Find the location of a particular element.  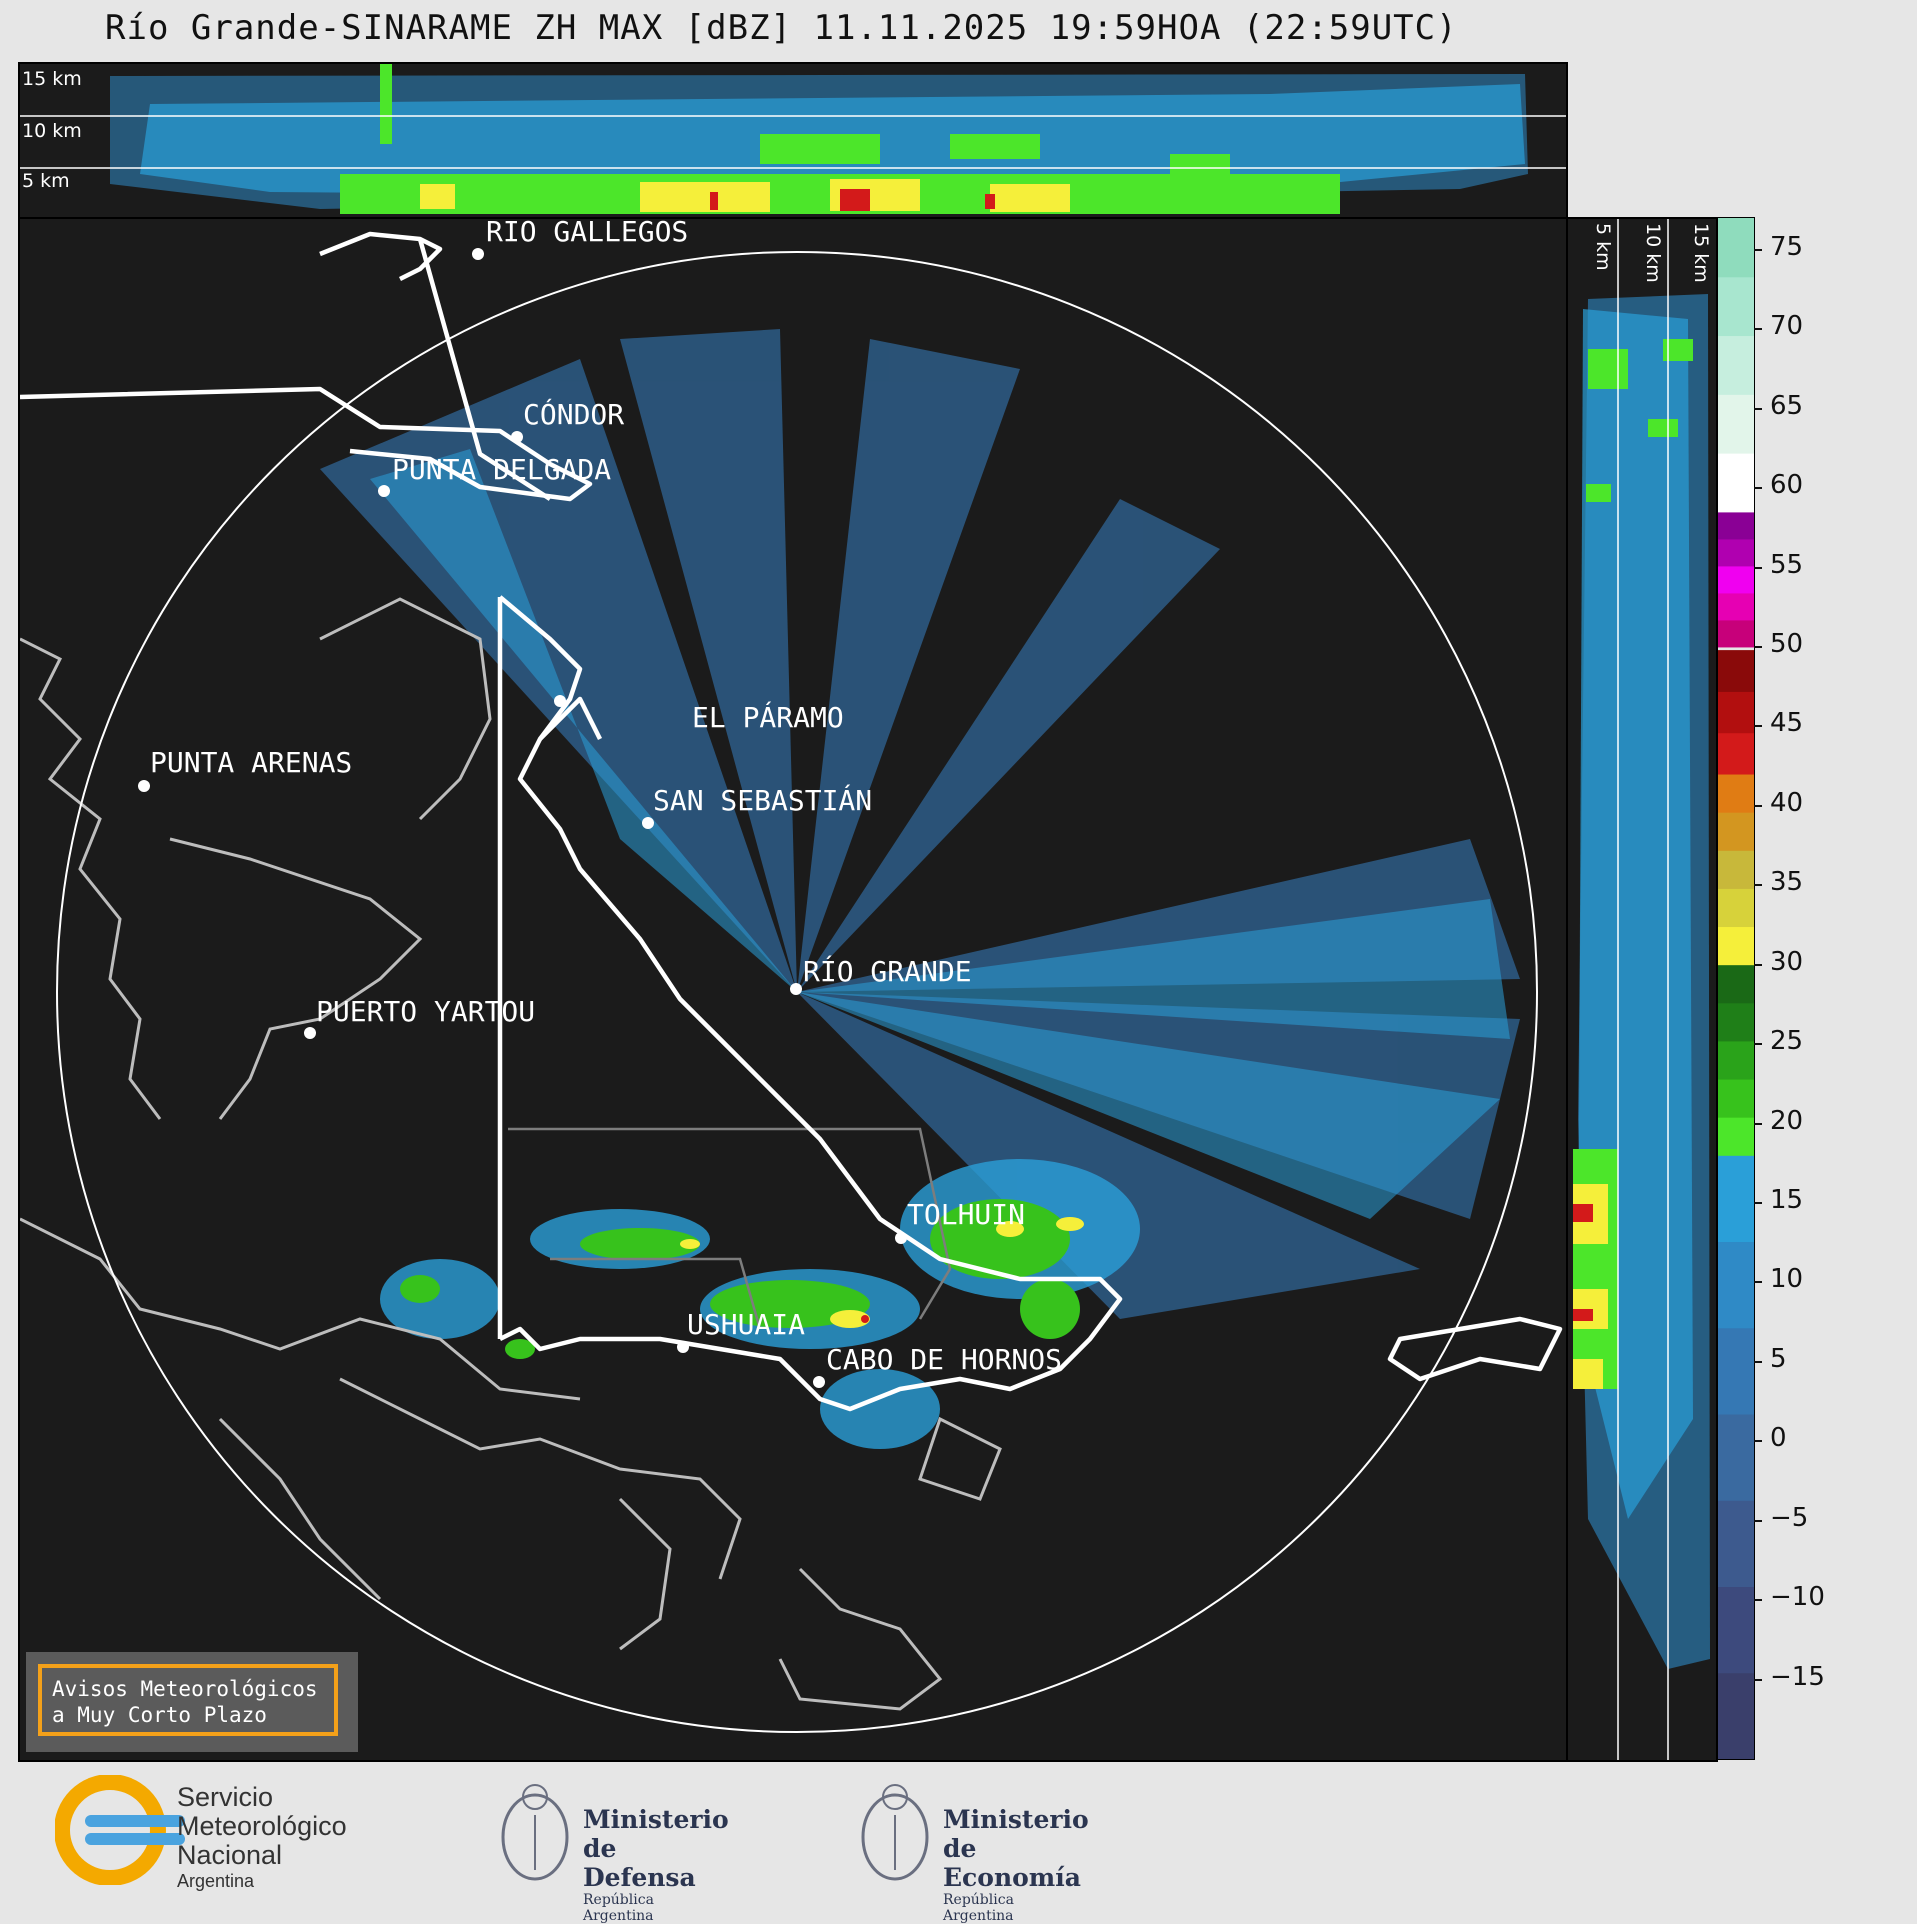

colorbar-tick-label: 50 is located at coordinates (1787, 643).